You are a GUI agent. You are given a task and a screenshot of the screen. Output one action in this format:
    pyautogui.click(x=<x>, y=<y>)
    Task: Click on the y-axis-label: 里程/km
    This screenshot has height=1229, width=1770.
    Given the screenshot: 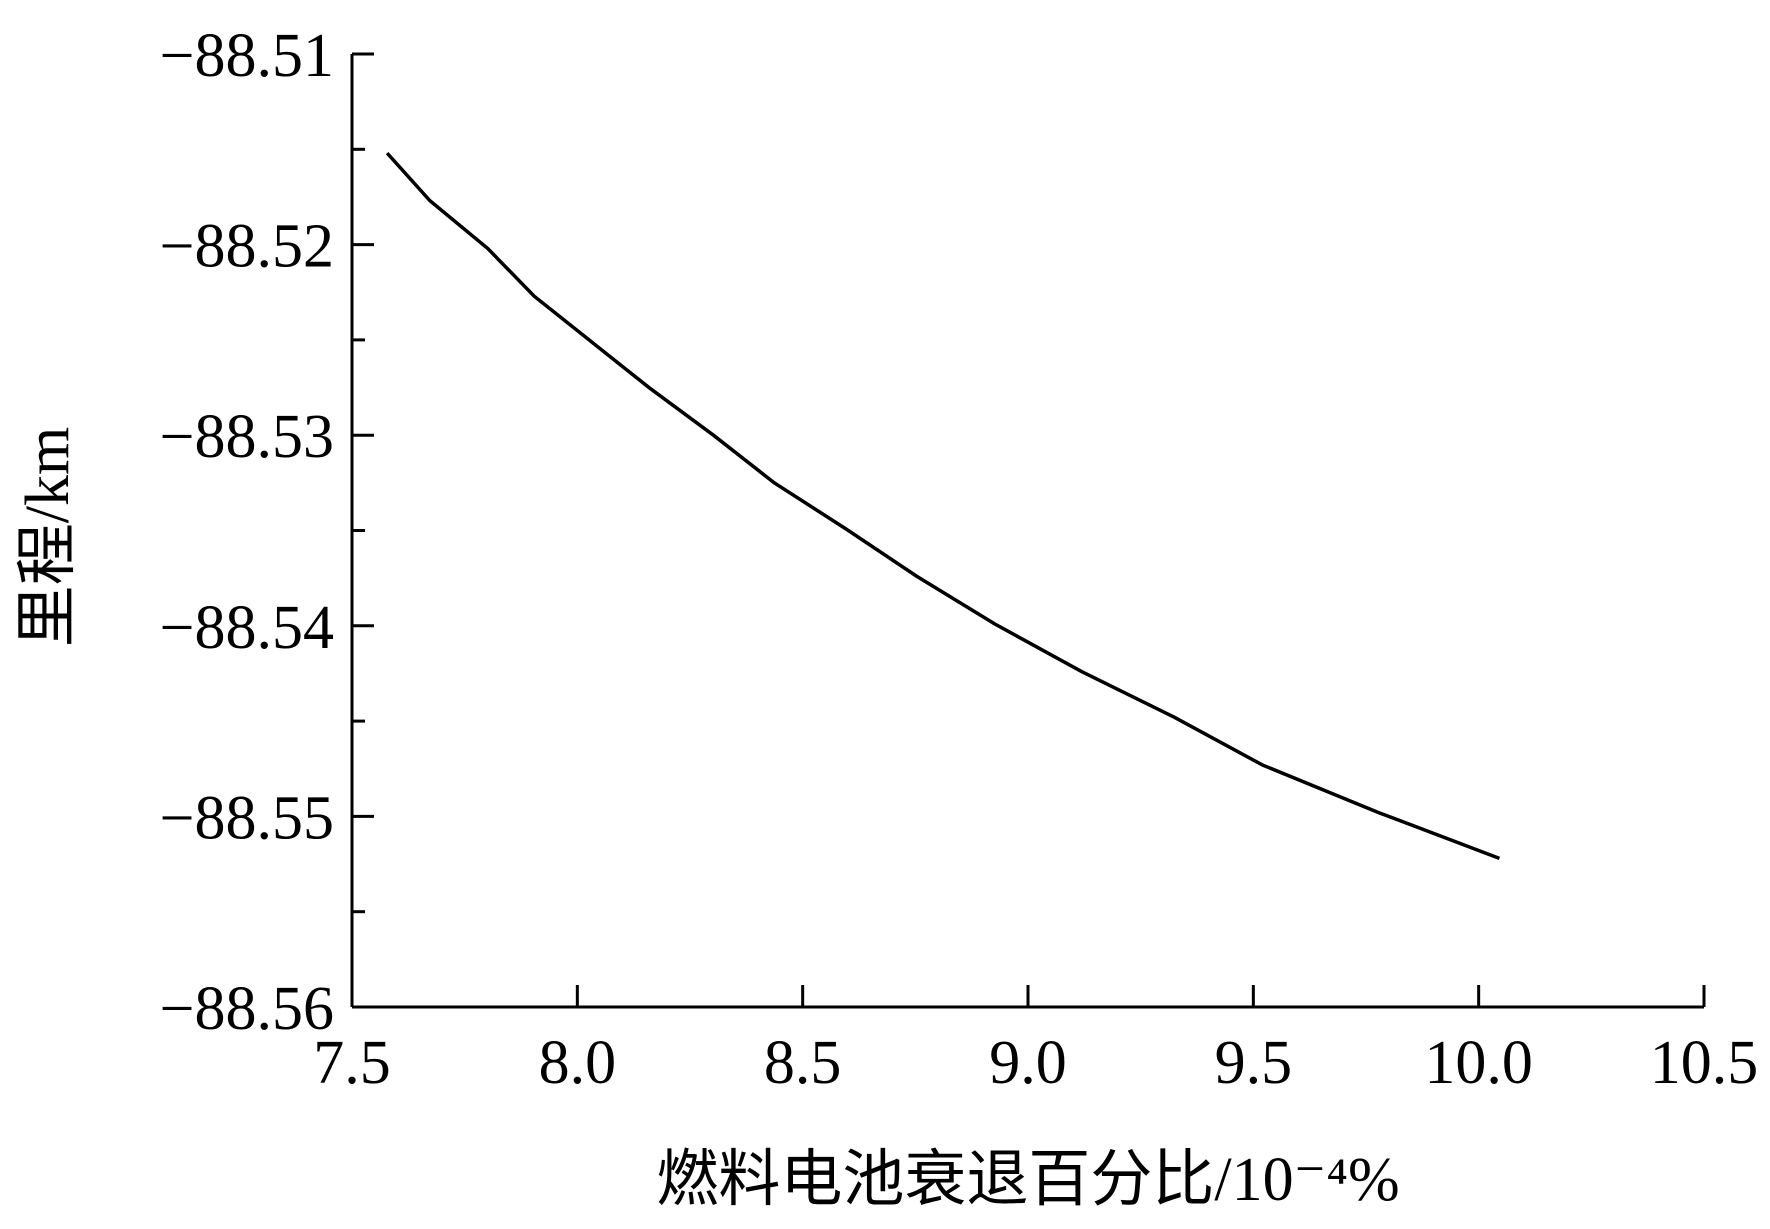 What is the action you would take?
    pyautogui.click(x=48, y=537)
    